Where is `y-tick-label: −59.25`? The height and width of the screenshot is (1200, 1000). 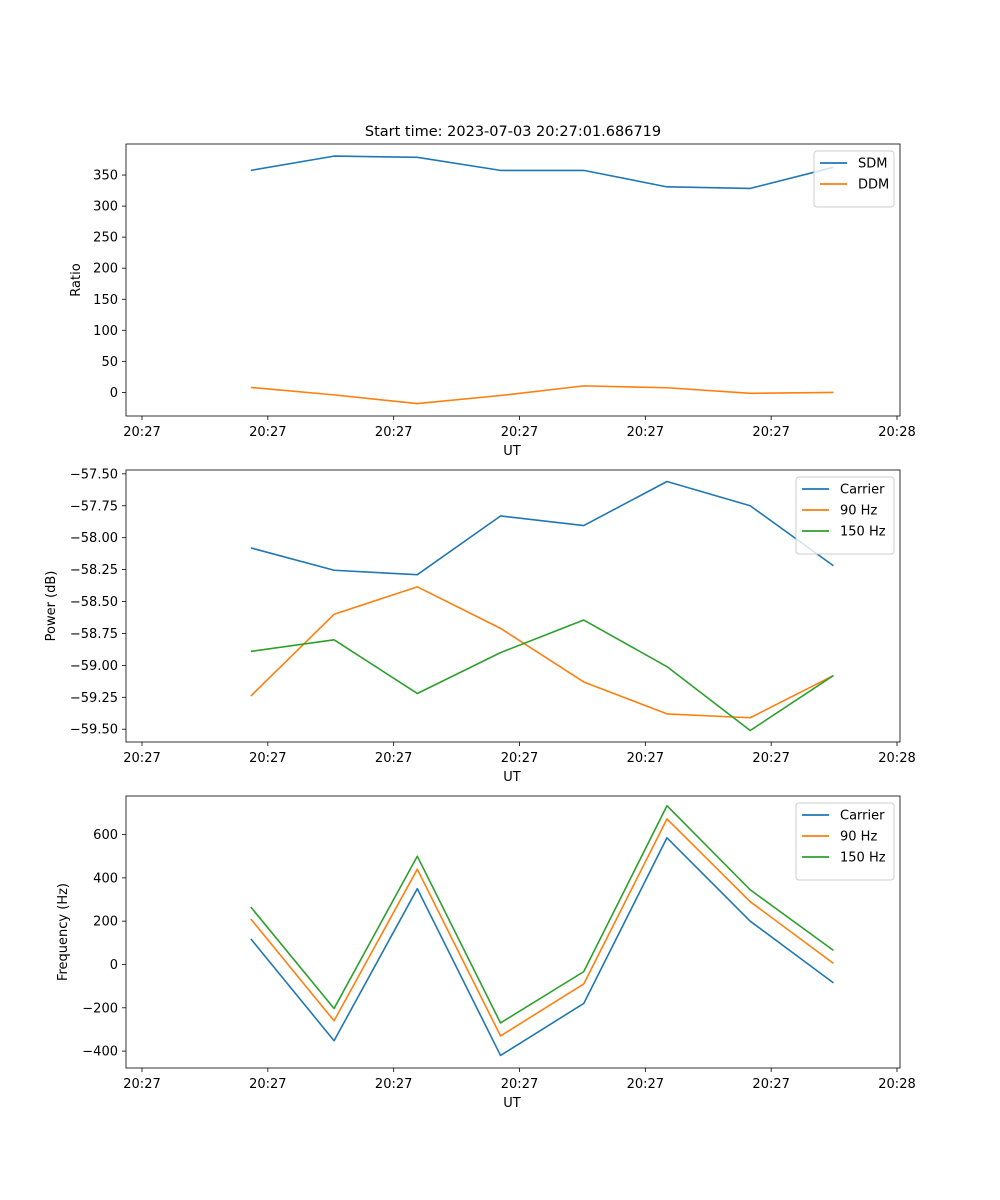 y-tick-label: −59.25 is located at coordinates (94, 698).